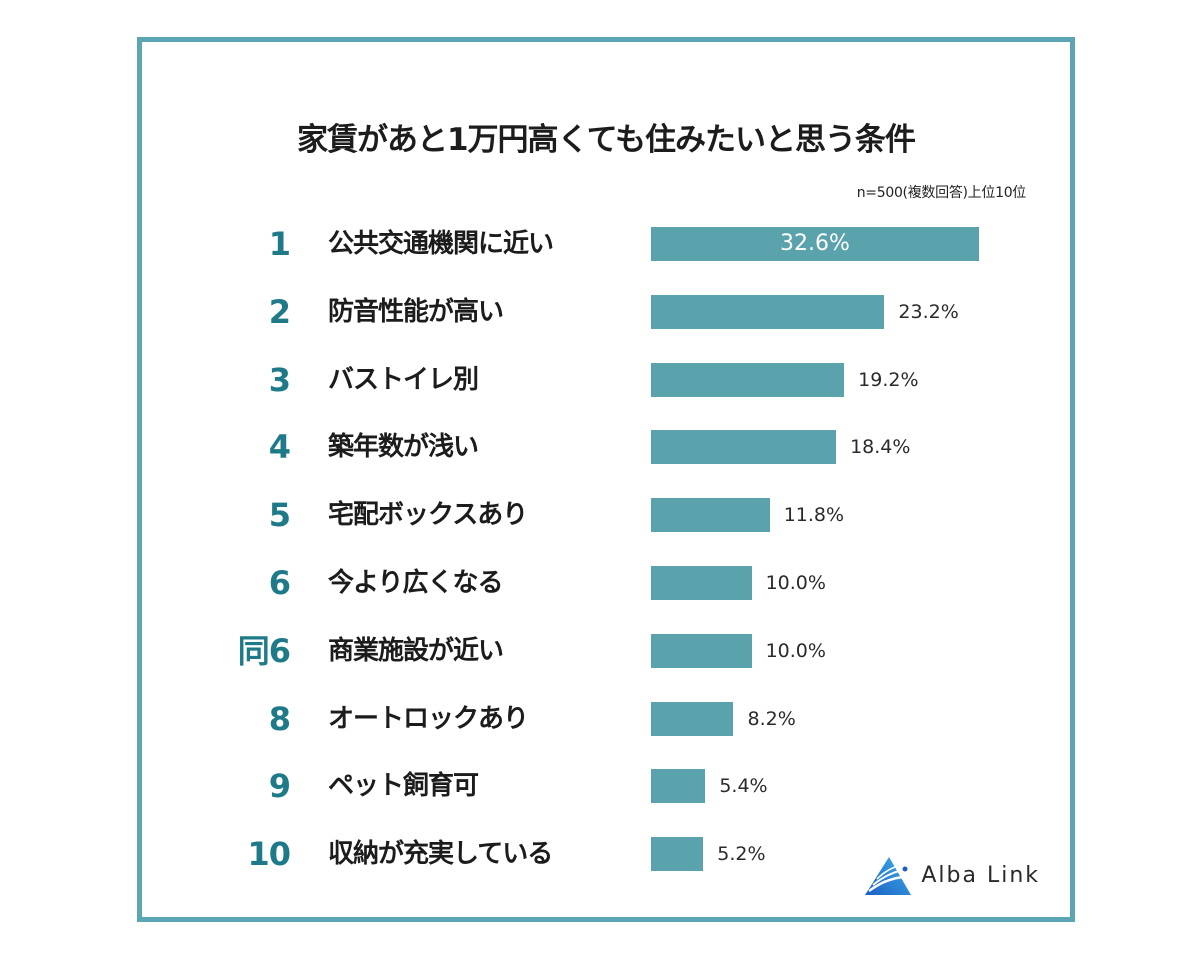 Image resolution: width=1200 pixels, height=958 pixels. What do you see at coordinates (428, 515) in the screenshot?
I see `category-label: 宅配ボックスあり` at bounding box center [428, 515].